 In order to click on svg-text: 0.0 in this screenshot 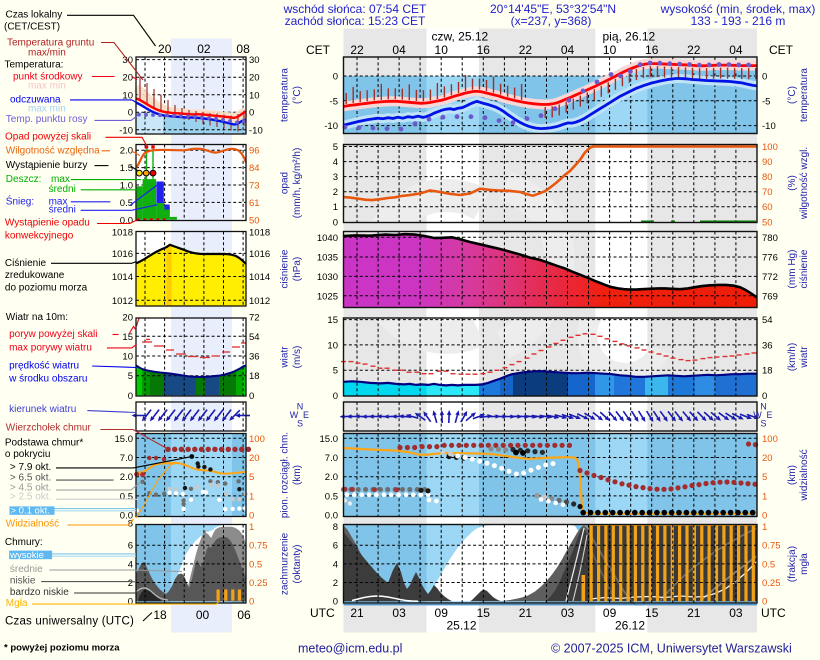, I will do `click(126, 220)`.